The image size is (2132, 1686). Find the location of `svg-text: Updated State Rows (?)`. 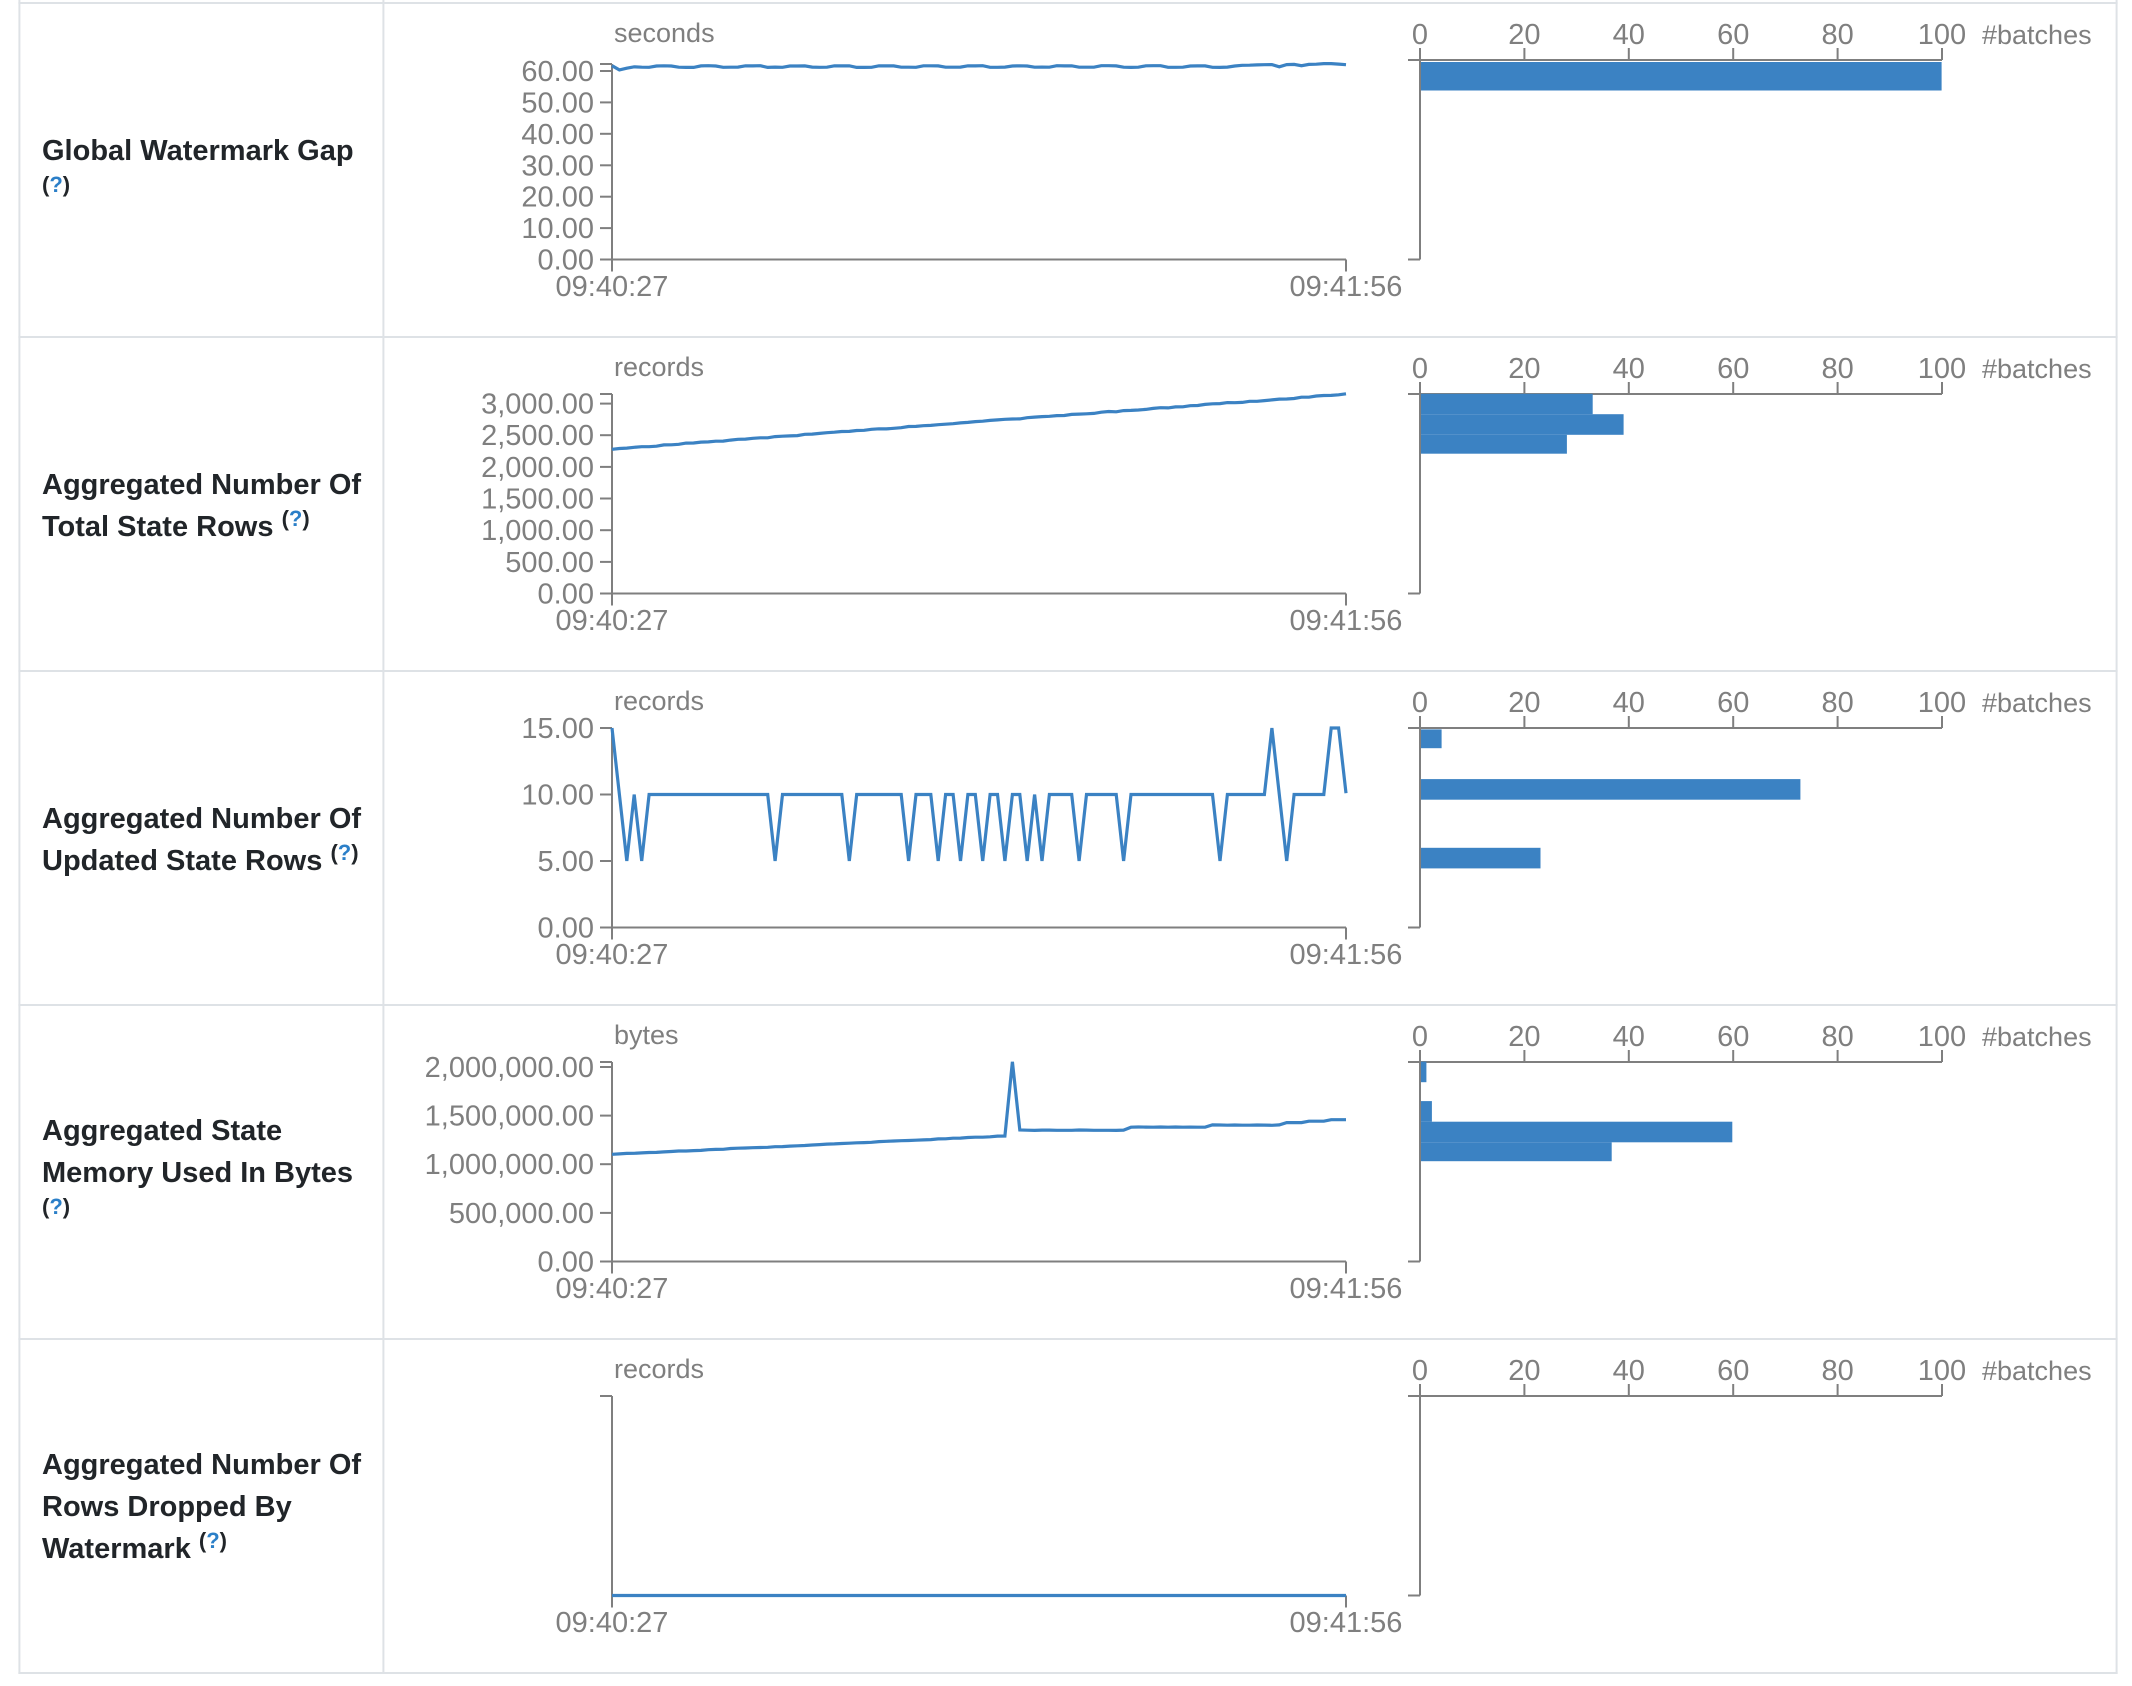

svg-text: Updated State Rows (?) is located at coordinates (200, 858).